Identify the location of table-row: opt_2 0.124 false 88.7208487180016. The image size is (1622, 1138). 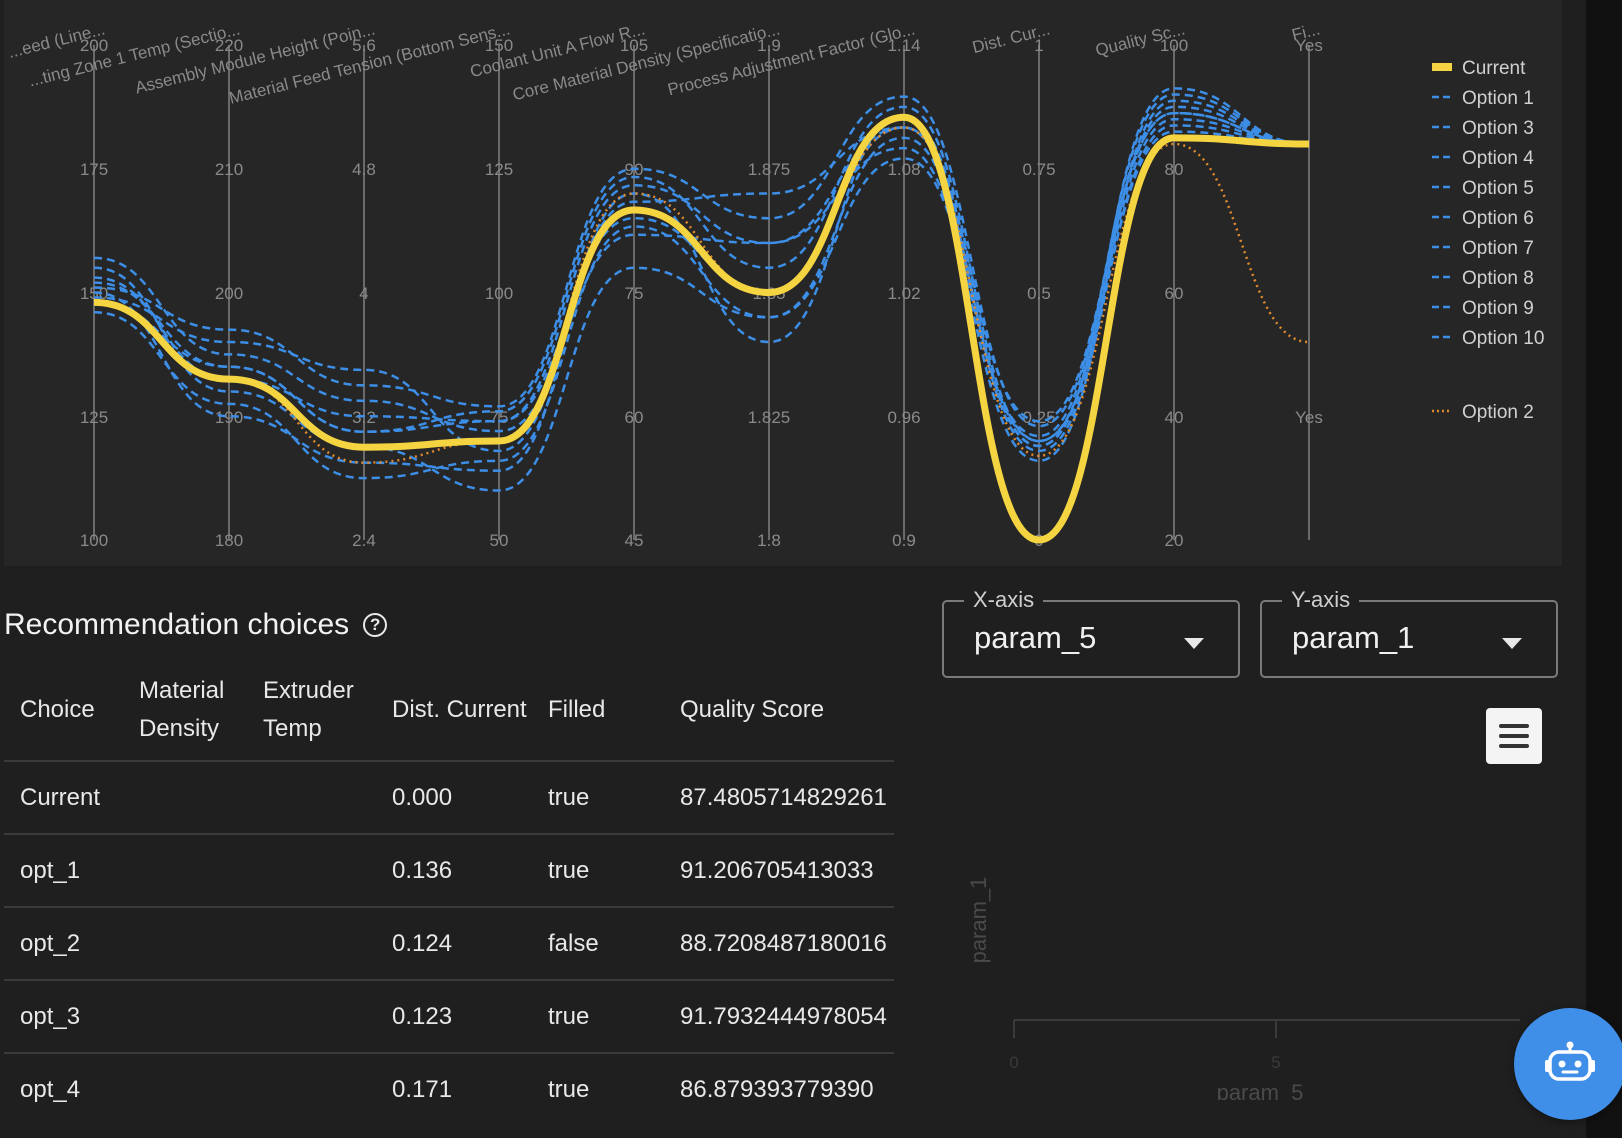
(449, 943).